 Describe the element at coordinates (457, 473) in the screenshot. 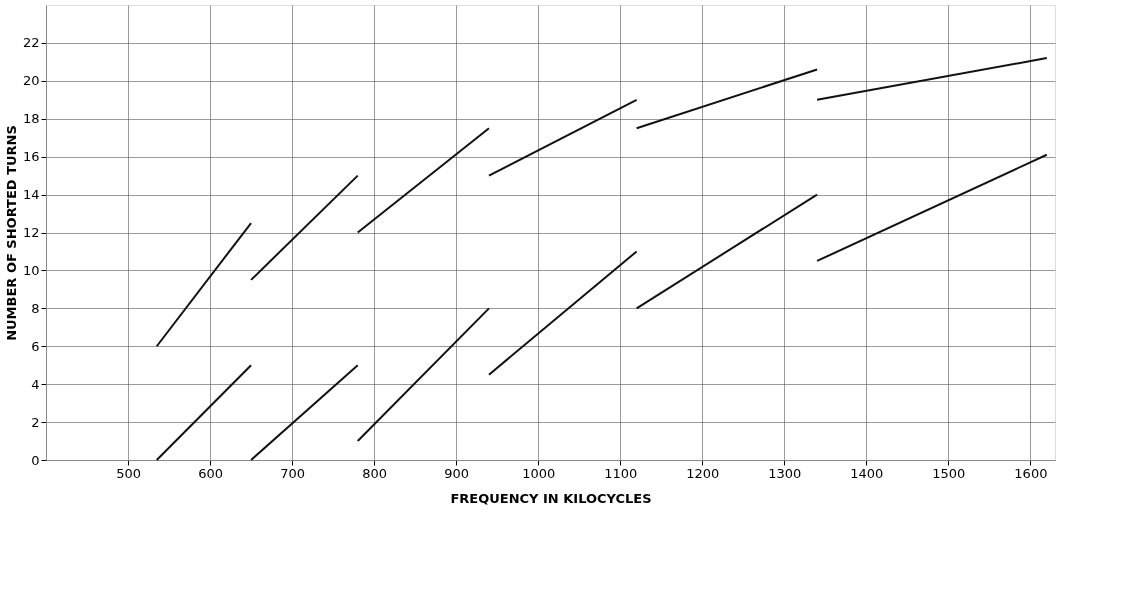

I see `x-tick-label: 900` at that location.